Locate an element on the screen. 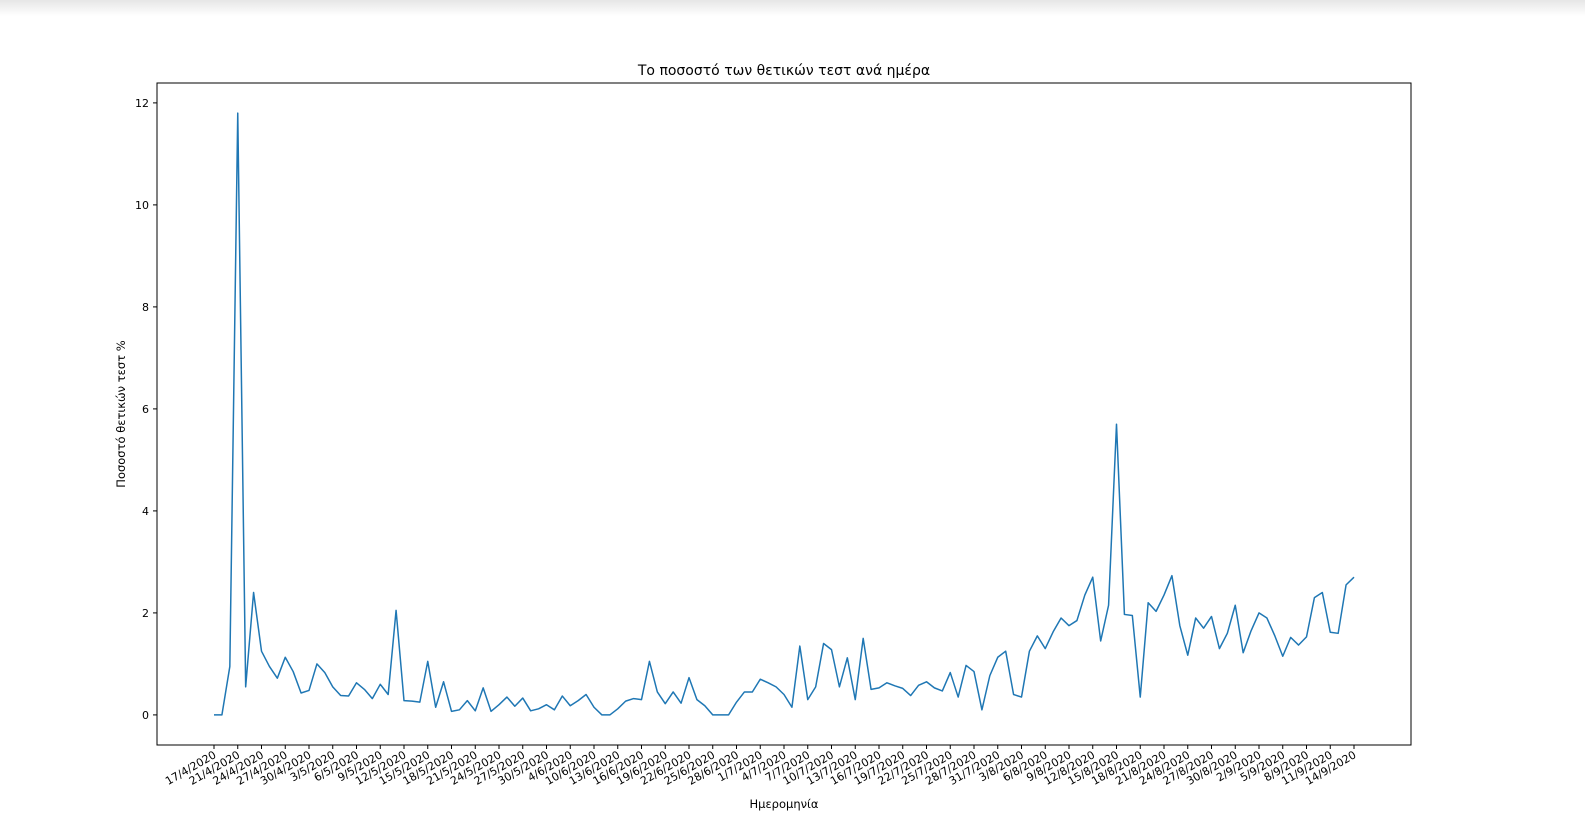 Image resolution: width=1585 pixels, height=837 pixels. y-tick-label: 4 is located at coordinates (145, 511).